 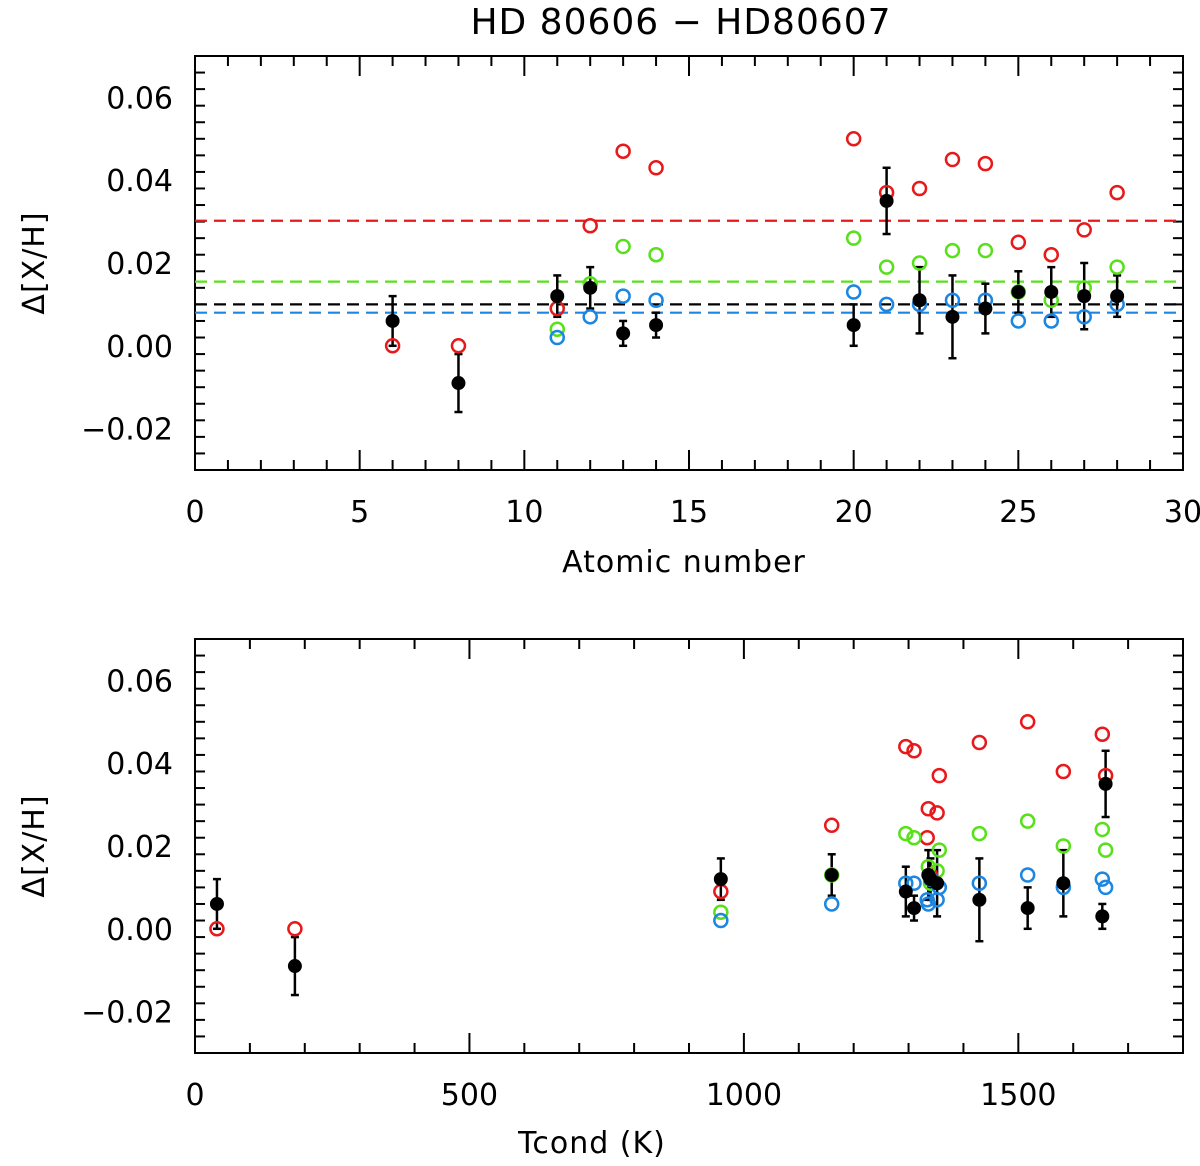 I want to click on mean-lines-atomic-number, so click(x=689, y=266).